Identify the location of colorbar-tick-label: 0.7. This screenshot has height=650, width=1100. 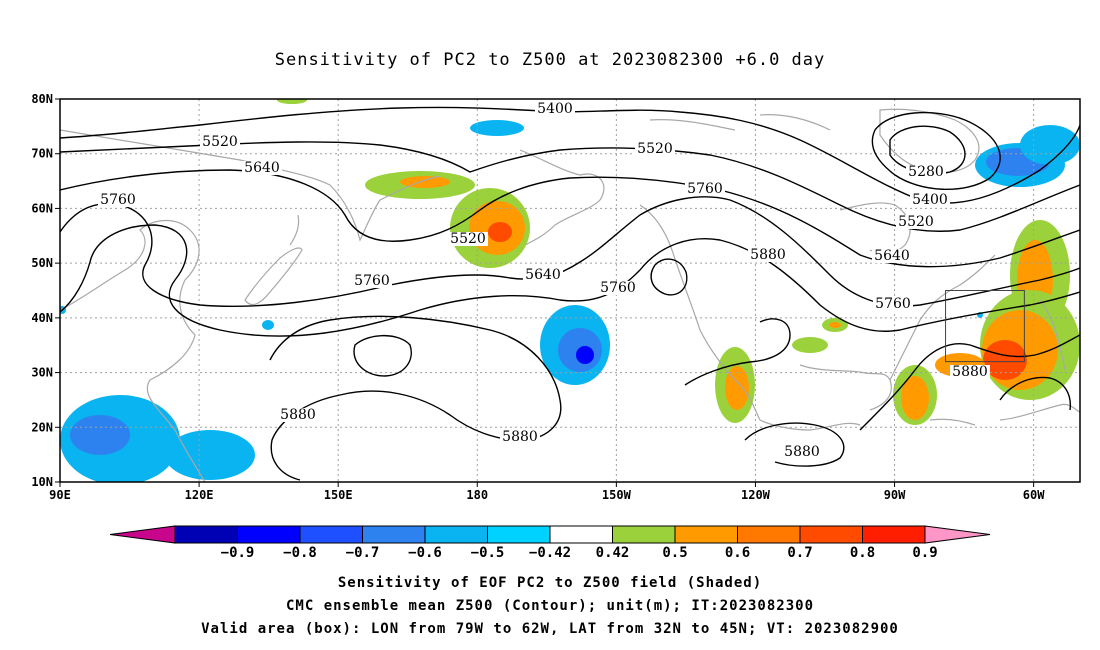
(799, 553).